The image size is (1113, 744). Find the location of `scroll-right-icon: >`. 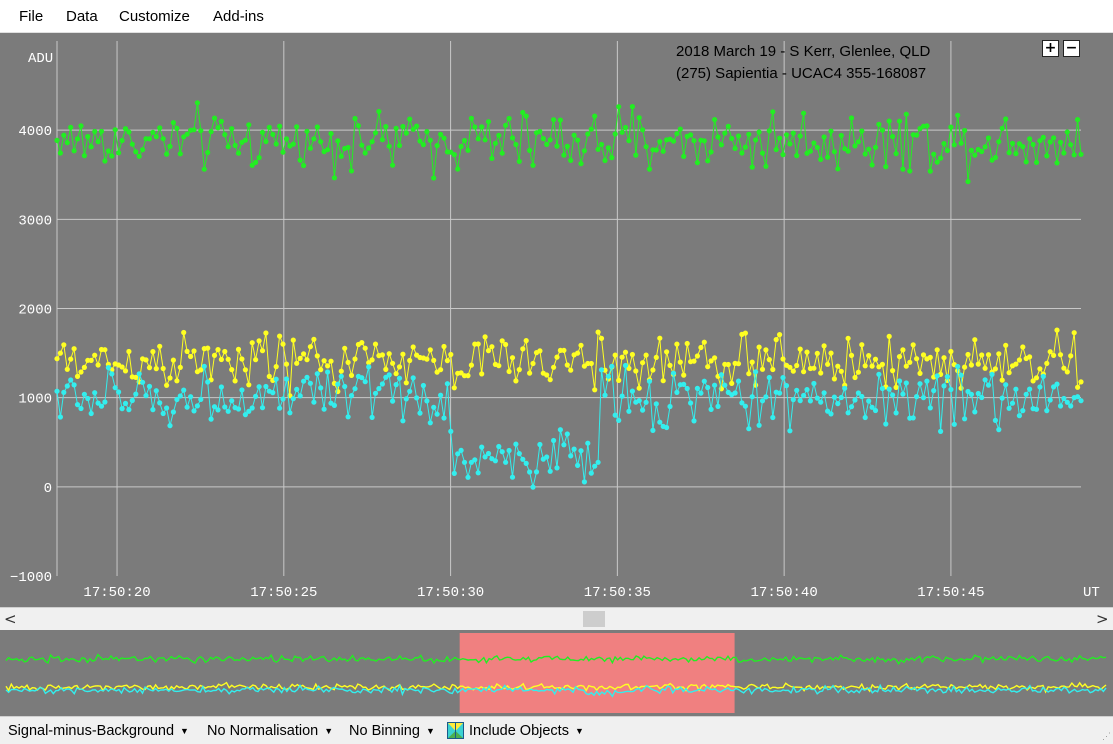

scroll-right-icon: > is located at coordinates (1102, 619).